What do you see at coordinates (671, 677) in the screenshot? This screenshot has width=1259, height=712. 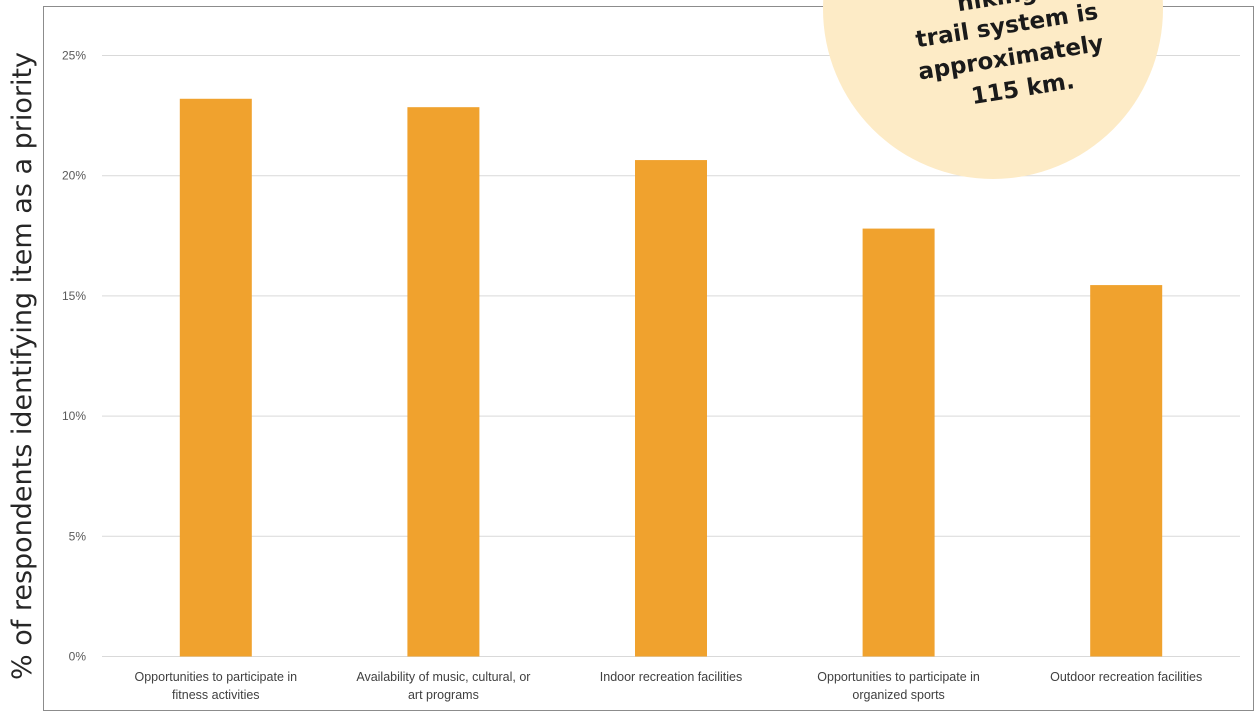 I see `x-tick-label: Indoor recreation facilities` at bounding box center [671, 677].